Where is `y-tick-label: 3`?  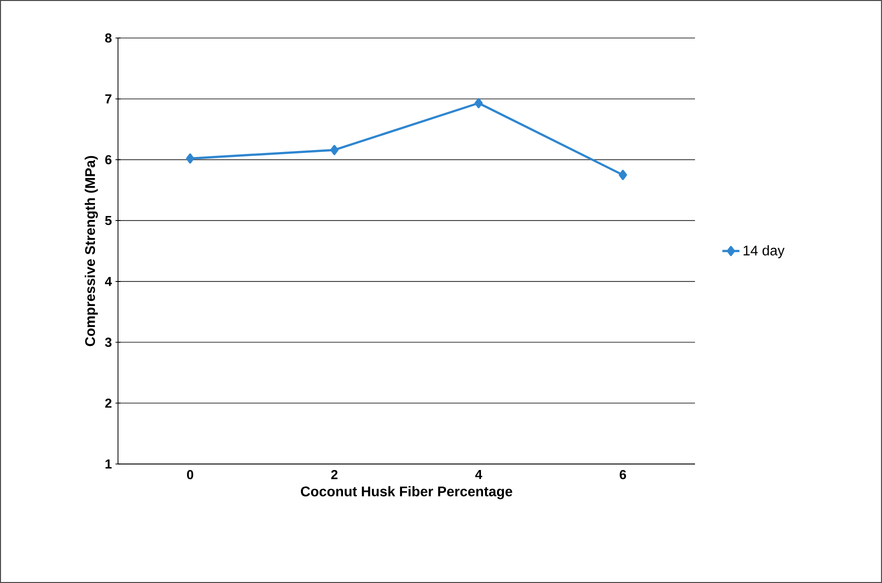
y-tick-label: 3 is located at coordinates (108, 342).